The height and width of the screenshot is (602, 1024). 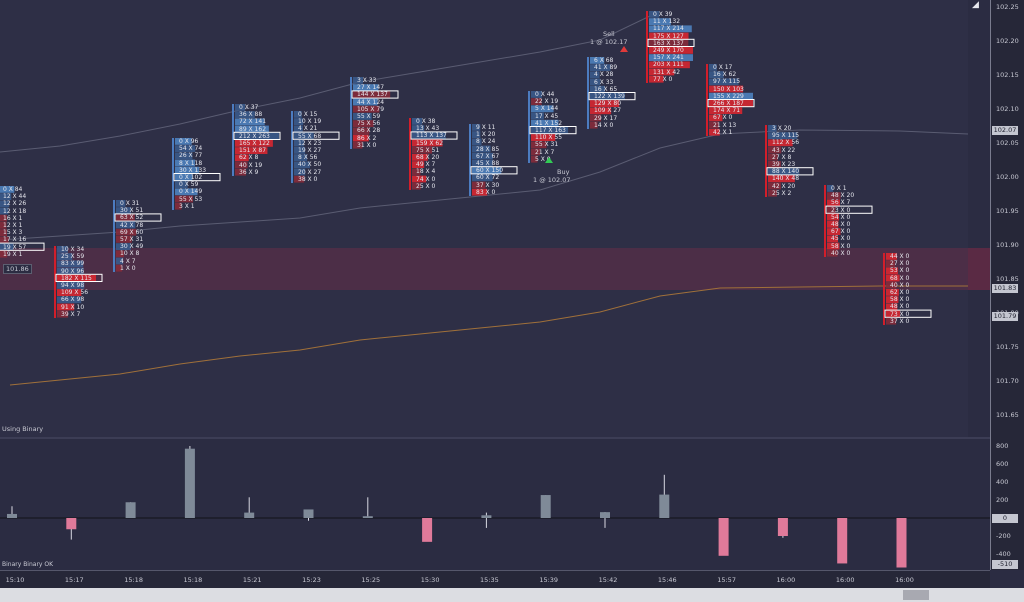 I want to click on footprint-cell: 67 X 0, so click(x=723, y=118).